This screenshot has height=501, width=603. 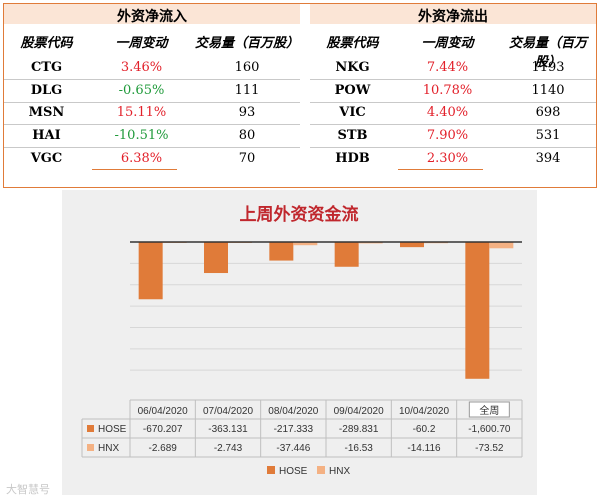 What do you see at coordinates (46, 158) in the screenshot?
I see `inflow-row-code: VGC` at bounding box center [46, 158].